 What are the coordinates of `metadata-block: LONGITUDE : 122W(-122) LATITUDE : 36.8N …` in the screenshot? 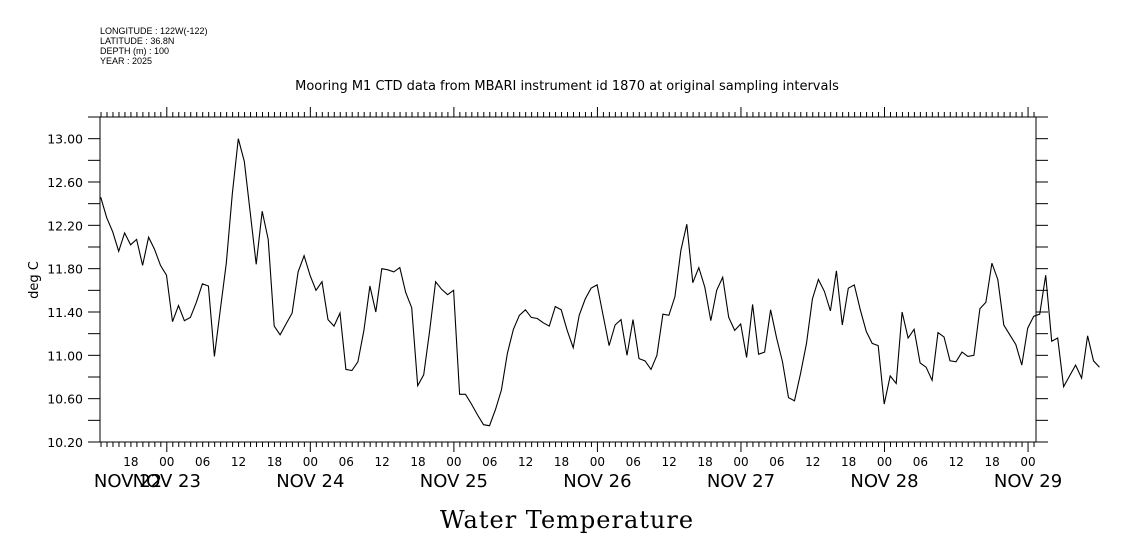 It's located at (154, 46).